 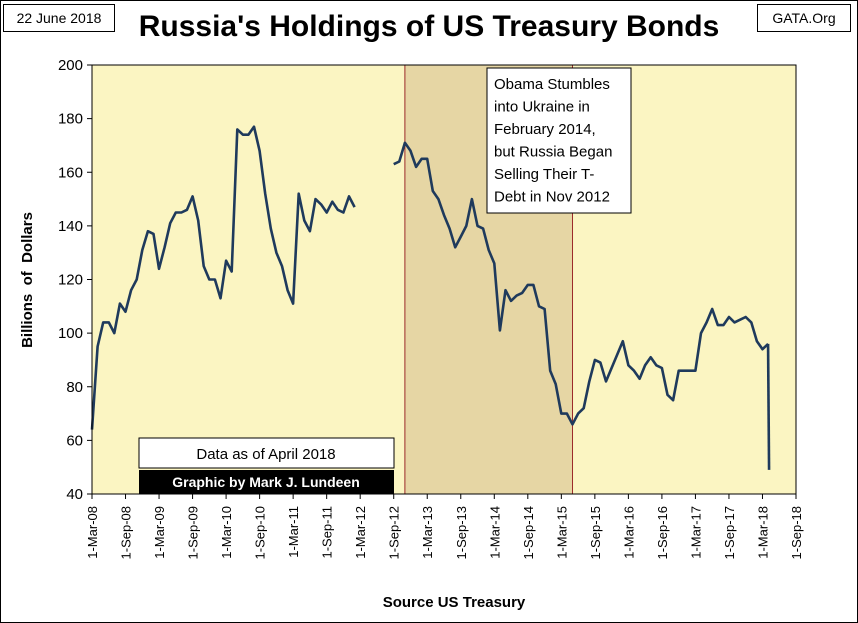 I want to click on data-note-bg, so click(x=266, y=453).